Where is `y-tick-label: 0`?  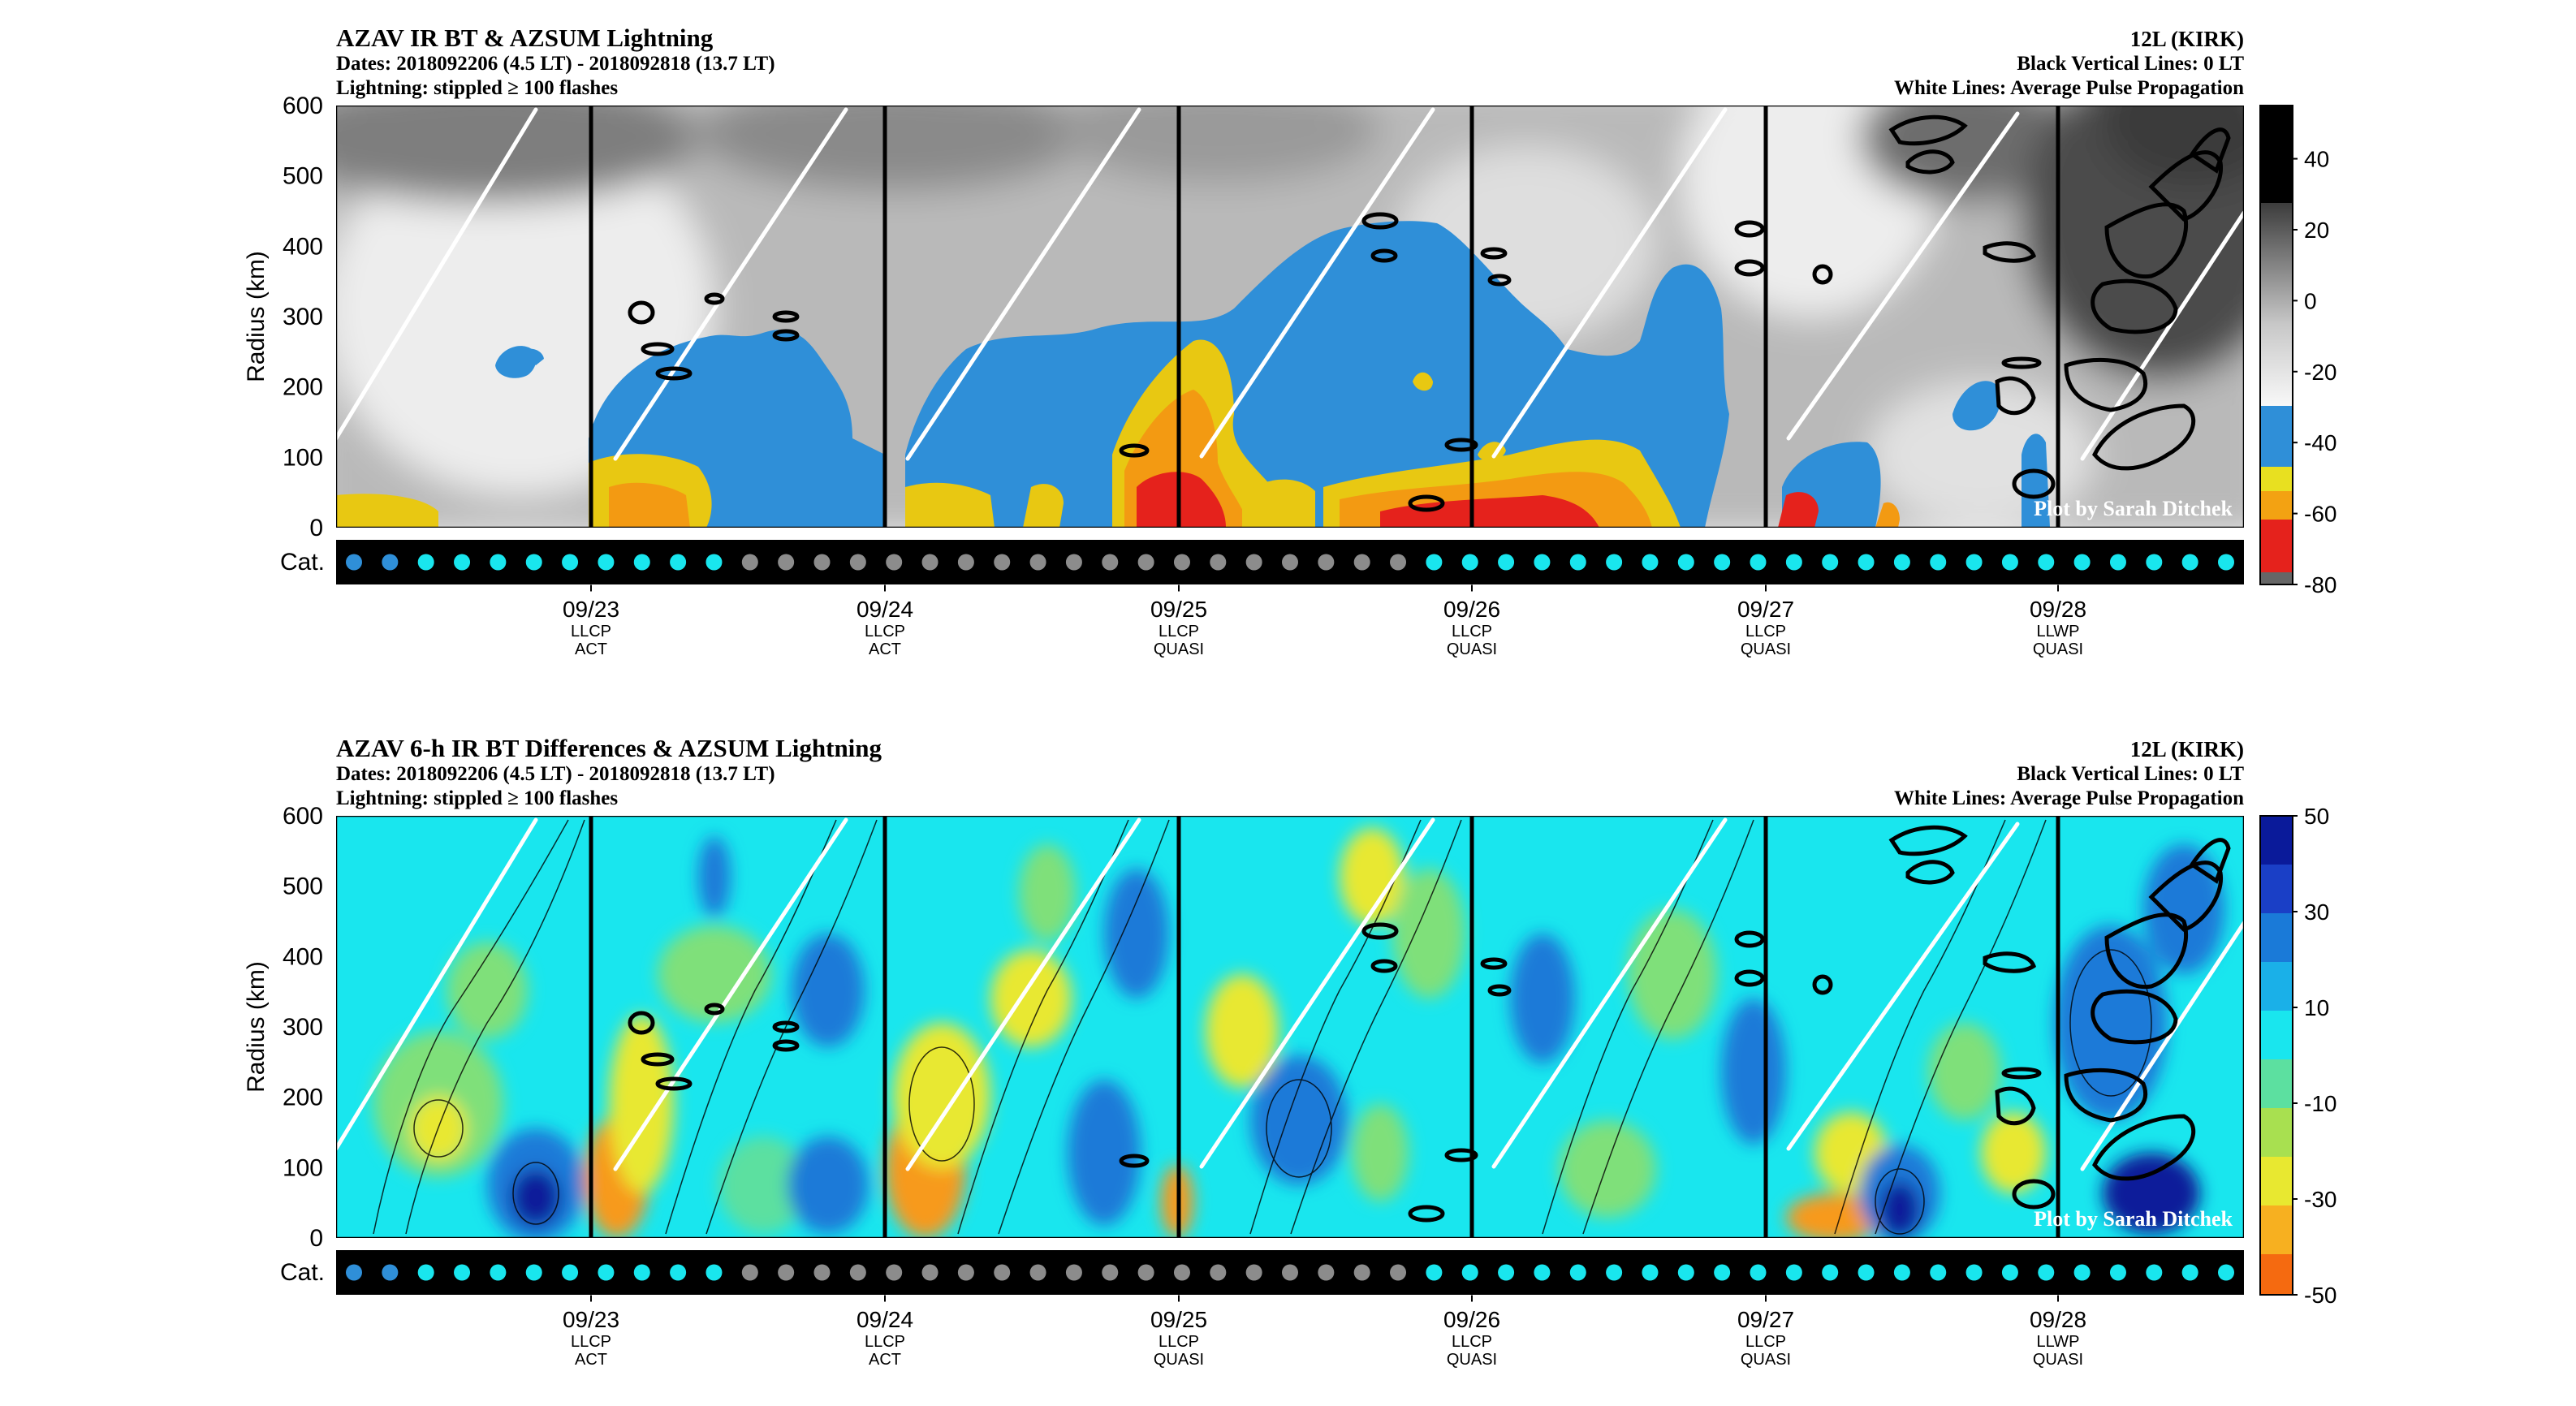 y-tick-label: 0 is located at coordinates (316, 1238).